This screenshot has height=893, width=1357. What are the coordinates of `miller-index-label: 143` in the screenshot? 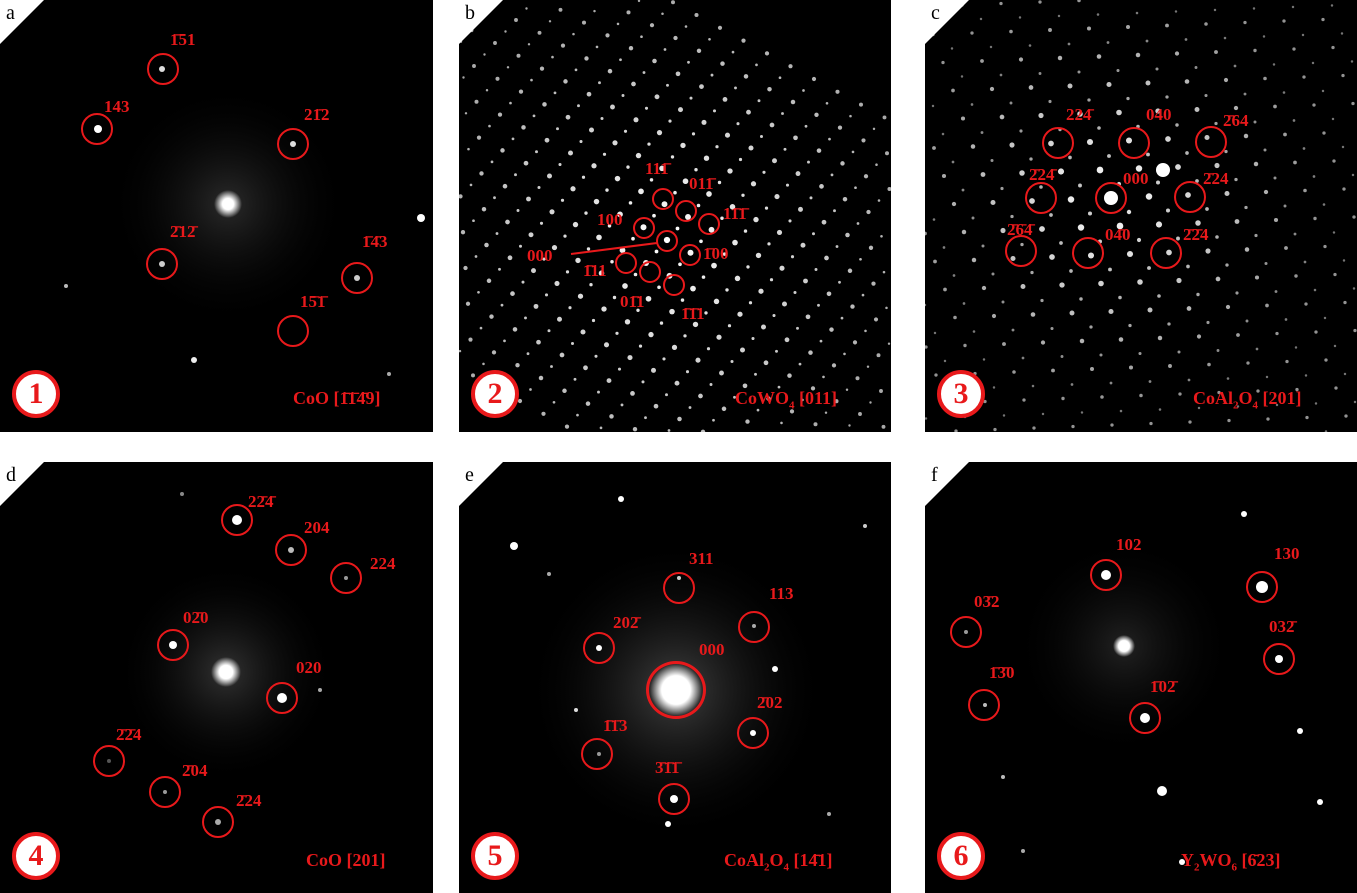 It's located at (117, 106).